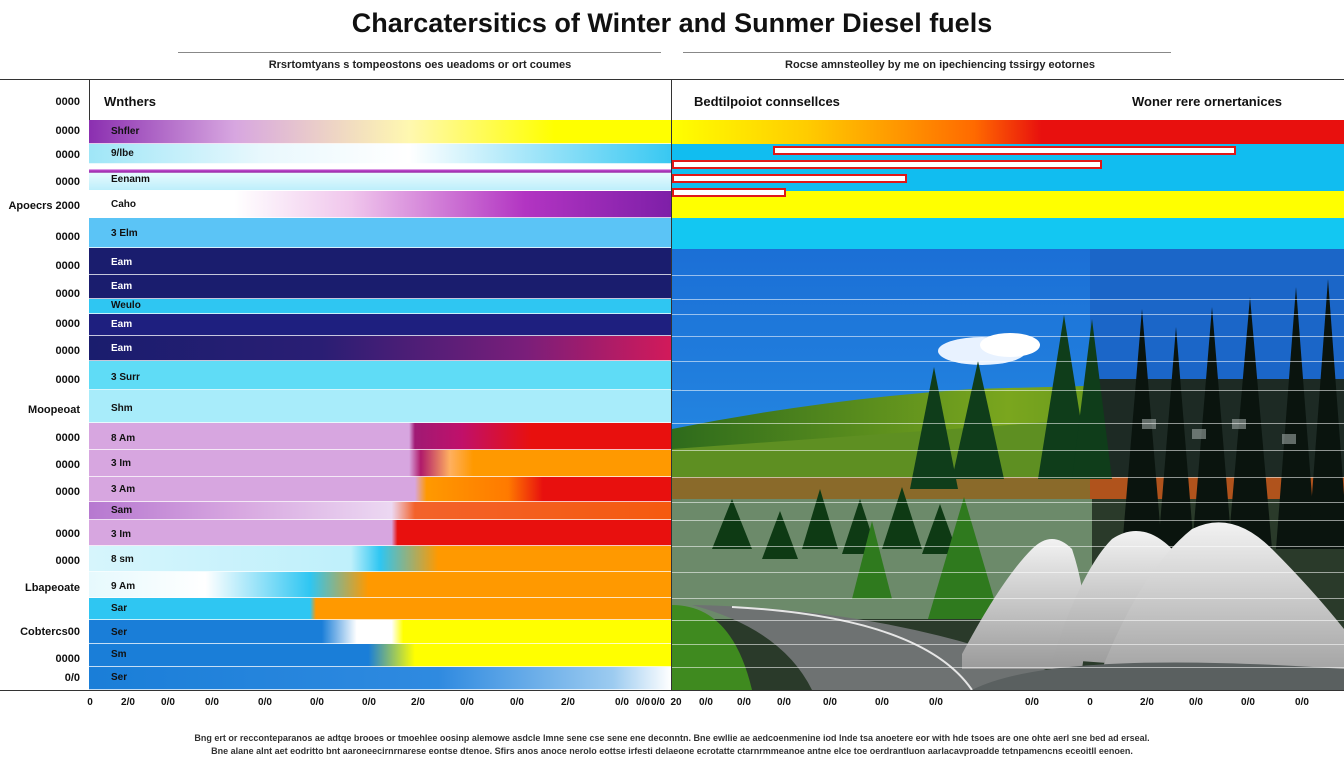 The height and width of the screenshot is (768, 1344). What do you see at coordinates (72, 678) in the screenshot?
I see `y-label: 0/0` at bounding box center [72, 678].